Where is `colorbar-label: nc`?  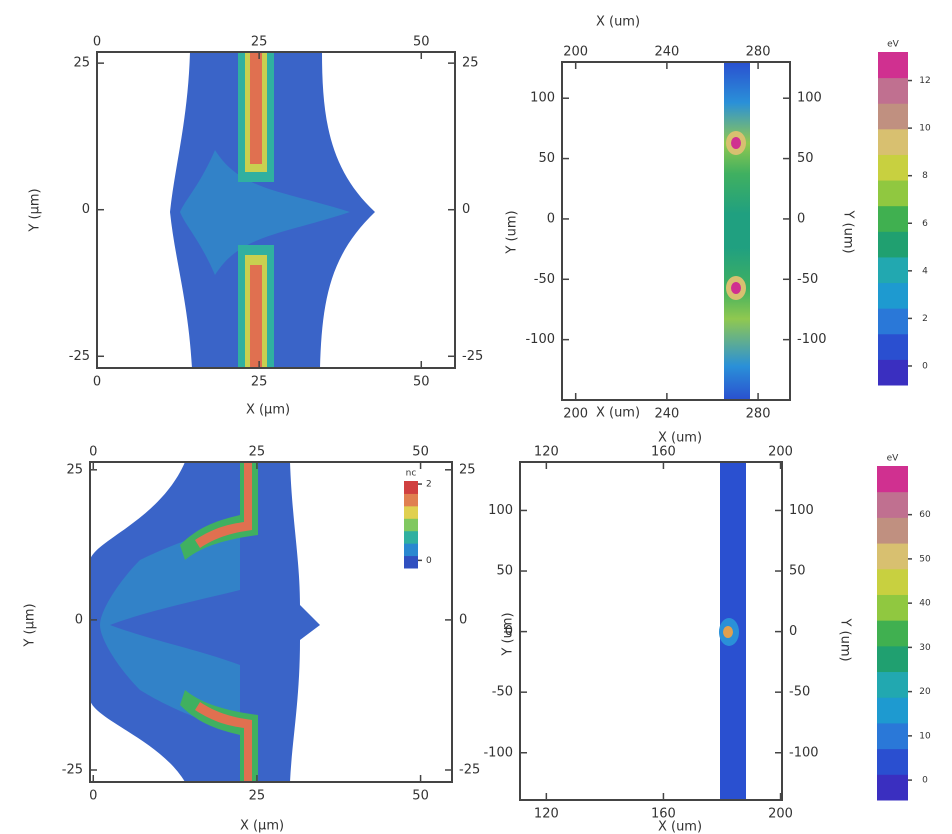
colorbar-label: nc is located at coordinates (411, 474).